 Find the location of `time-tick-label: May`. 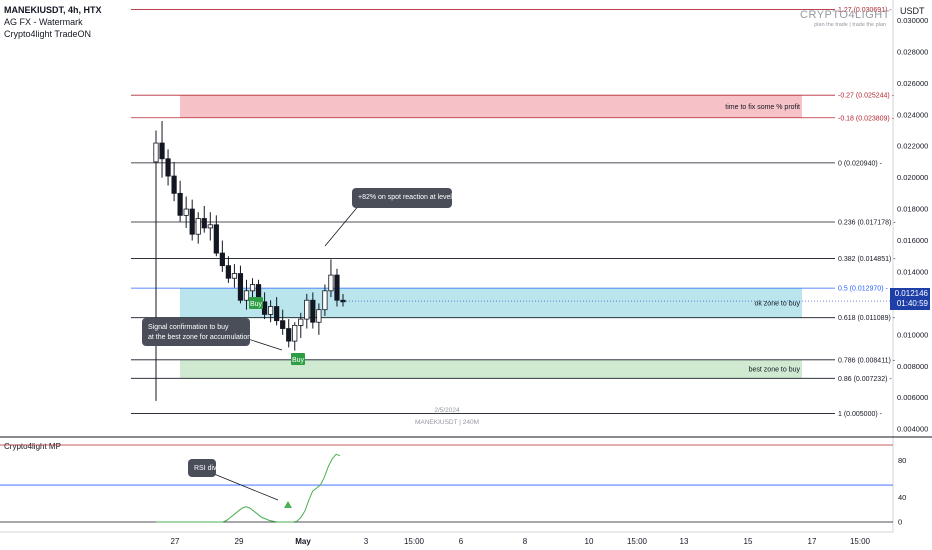

time-tick-label: May is located at coordinates (303, 541).